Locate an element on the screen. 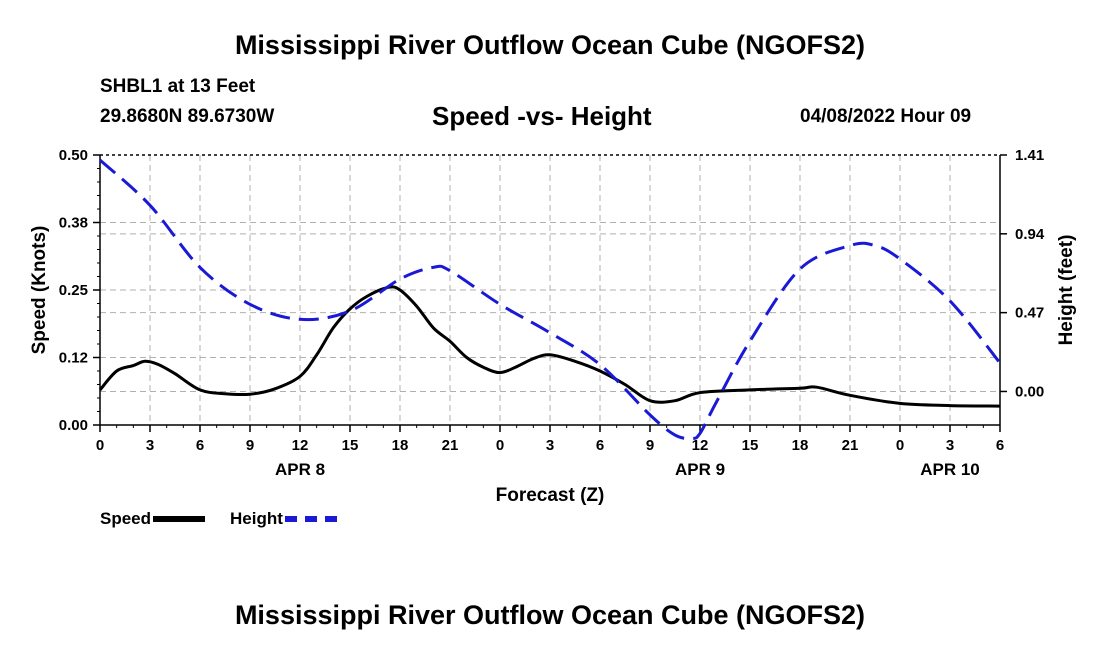  station-coordinates: 29.8680N 89.6730W is located at coordinates (187, 116).